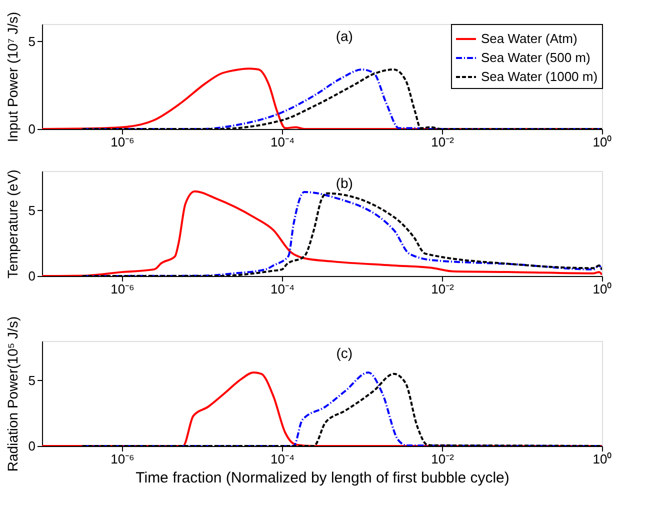  What do you see at coordinates (344, 36) in the screenshot?
I see `annotation: (a)` at bounding box center [344, 36].